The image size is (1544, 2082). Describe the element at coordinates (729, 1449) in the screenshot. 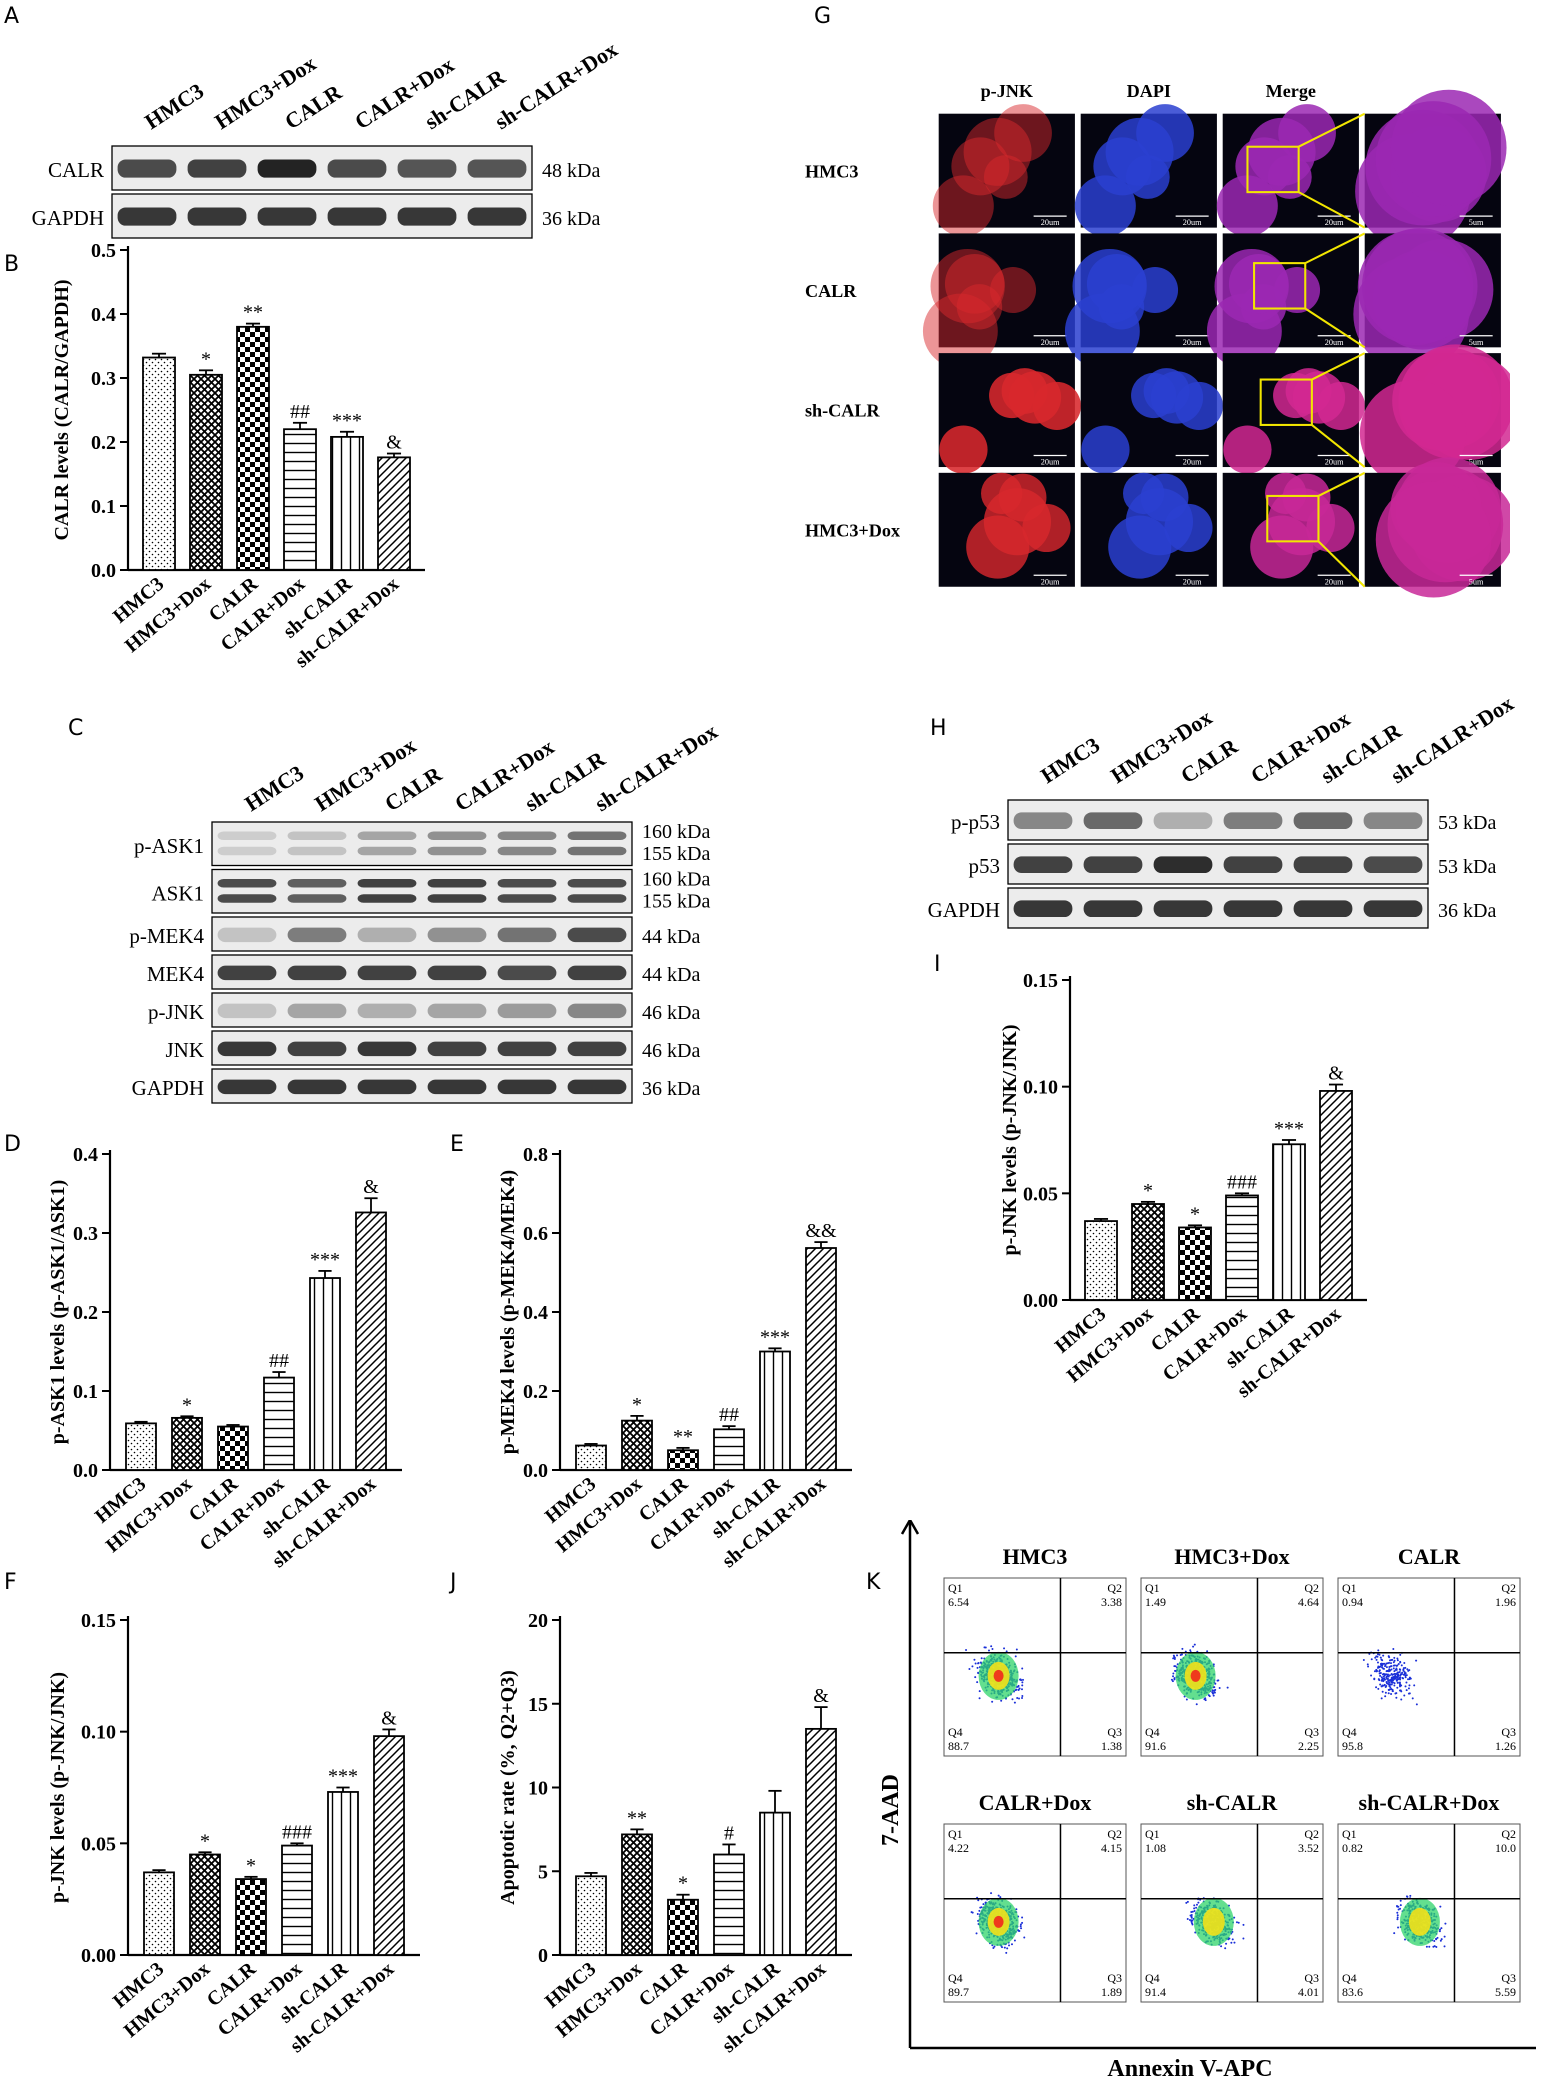

I see `bar-CALR+Dox` at that location.